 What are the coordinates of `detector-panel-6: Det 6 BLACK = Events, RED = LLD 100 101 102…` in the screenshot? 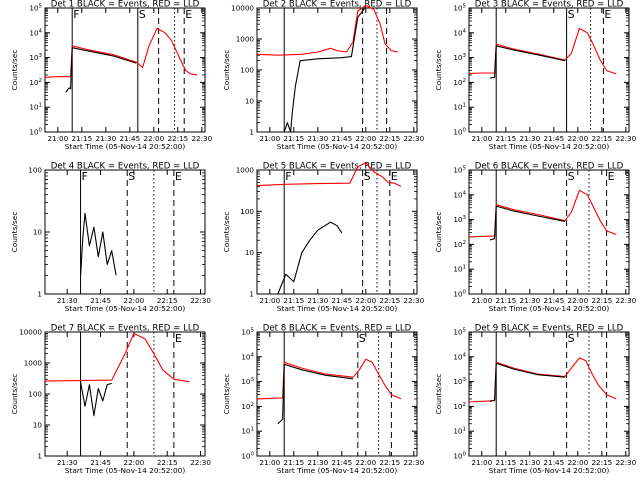 It's located at (535, 238).